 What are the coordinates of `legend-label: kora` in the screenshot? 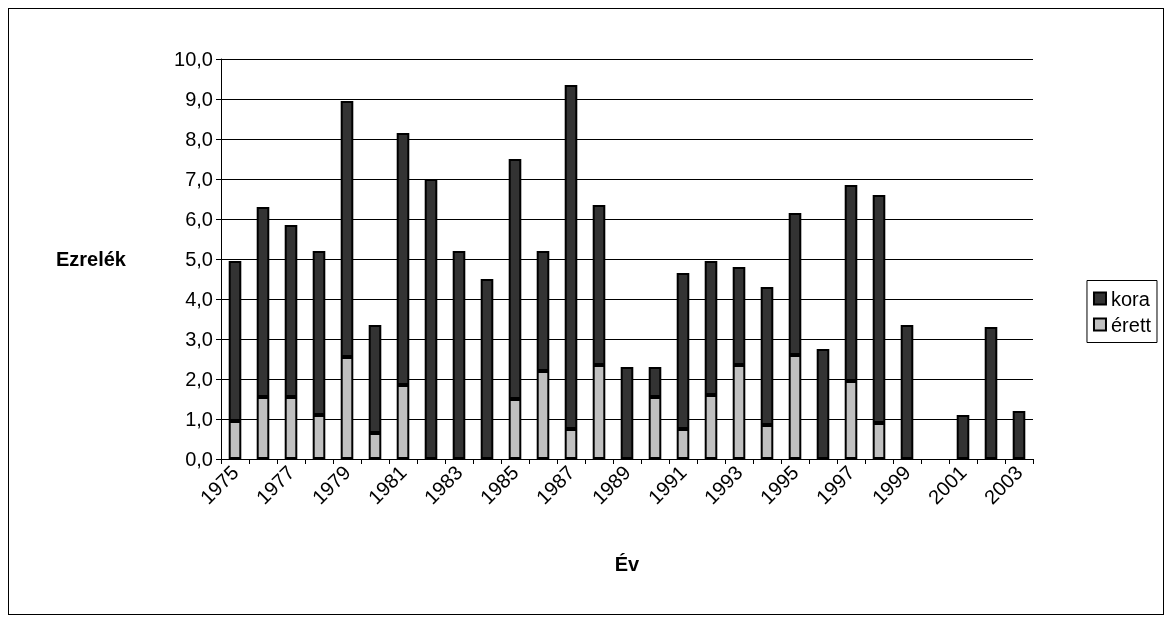 It's located at (1130, 298).